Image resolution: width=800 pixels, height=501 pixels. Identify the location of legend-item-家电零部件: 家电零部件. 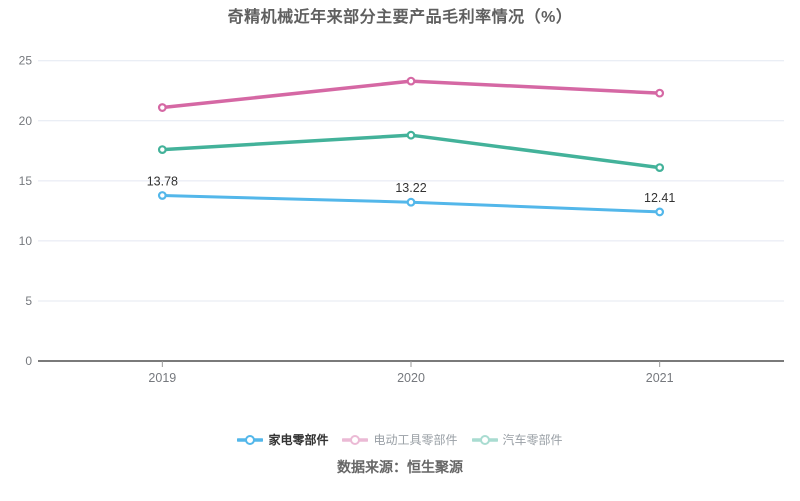
(282, 440).